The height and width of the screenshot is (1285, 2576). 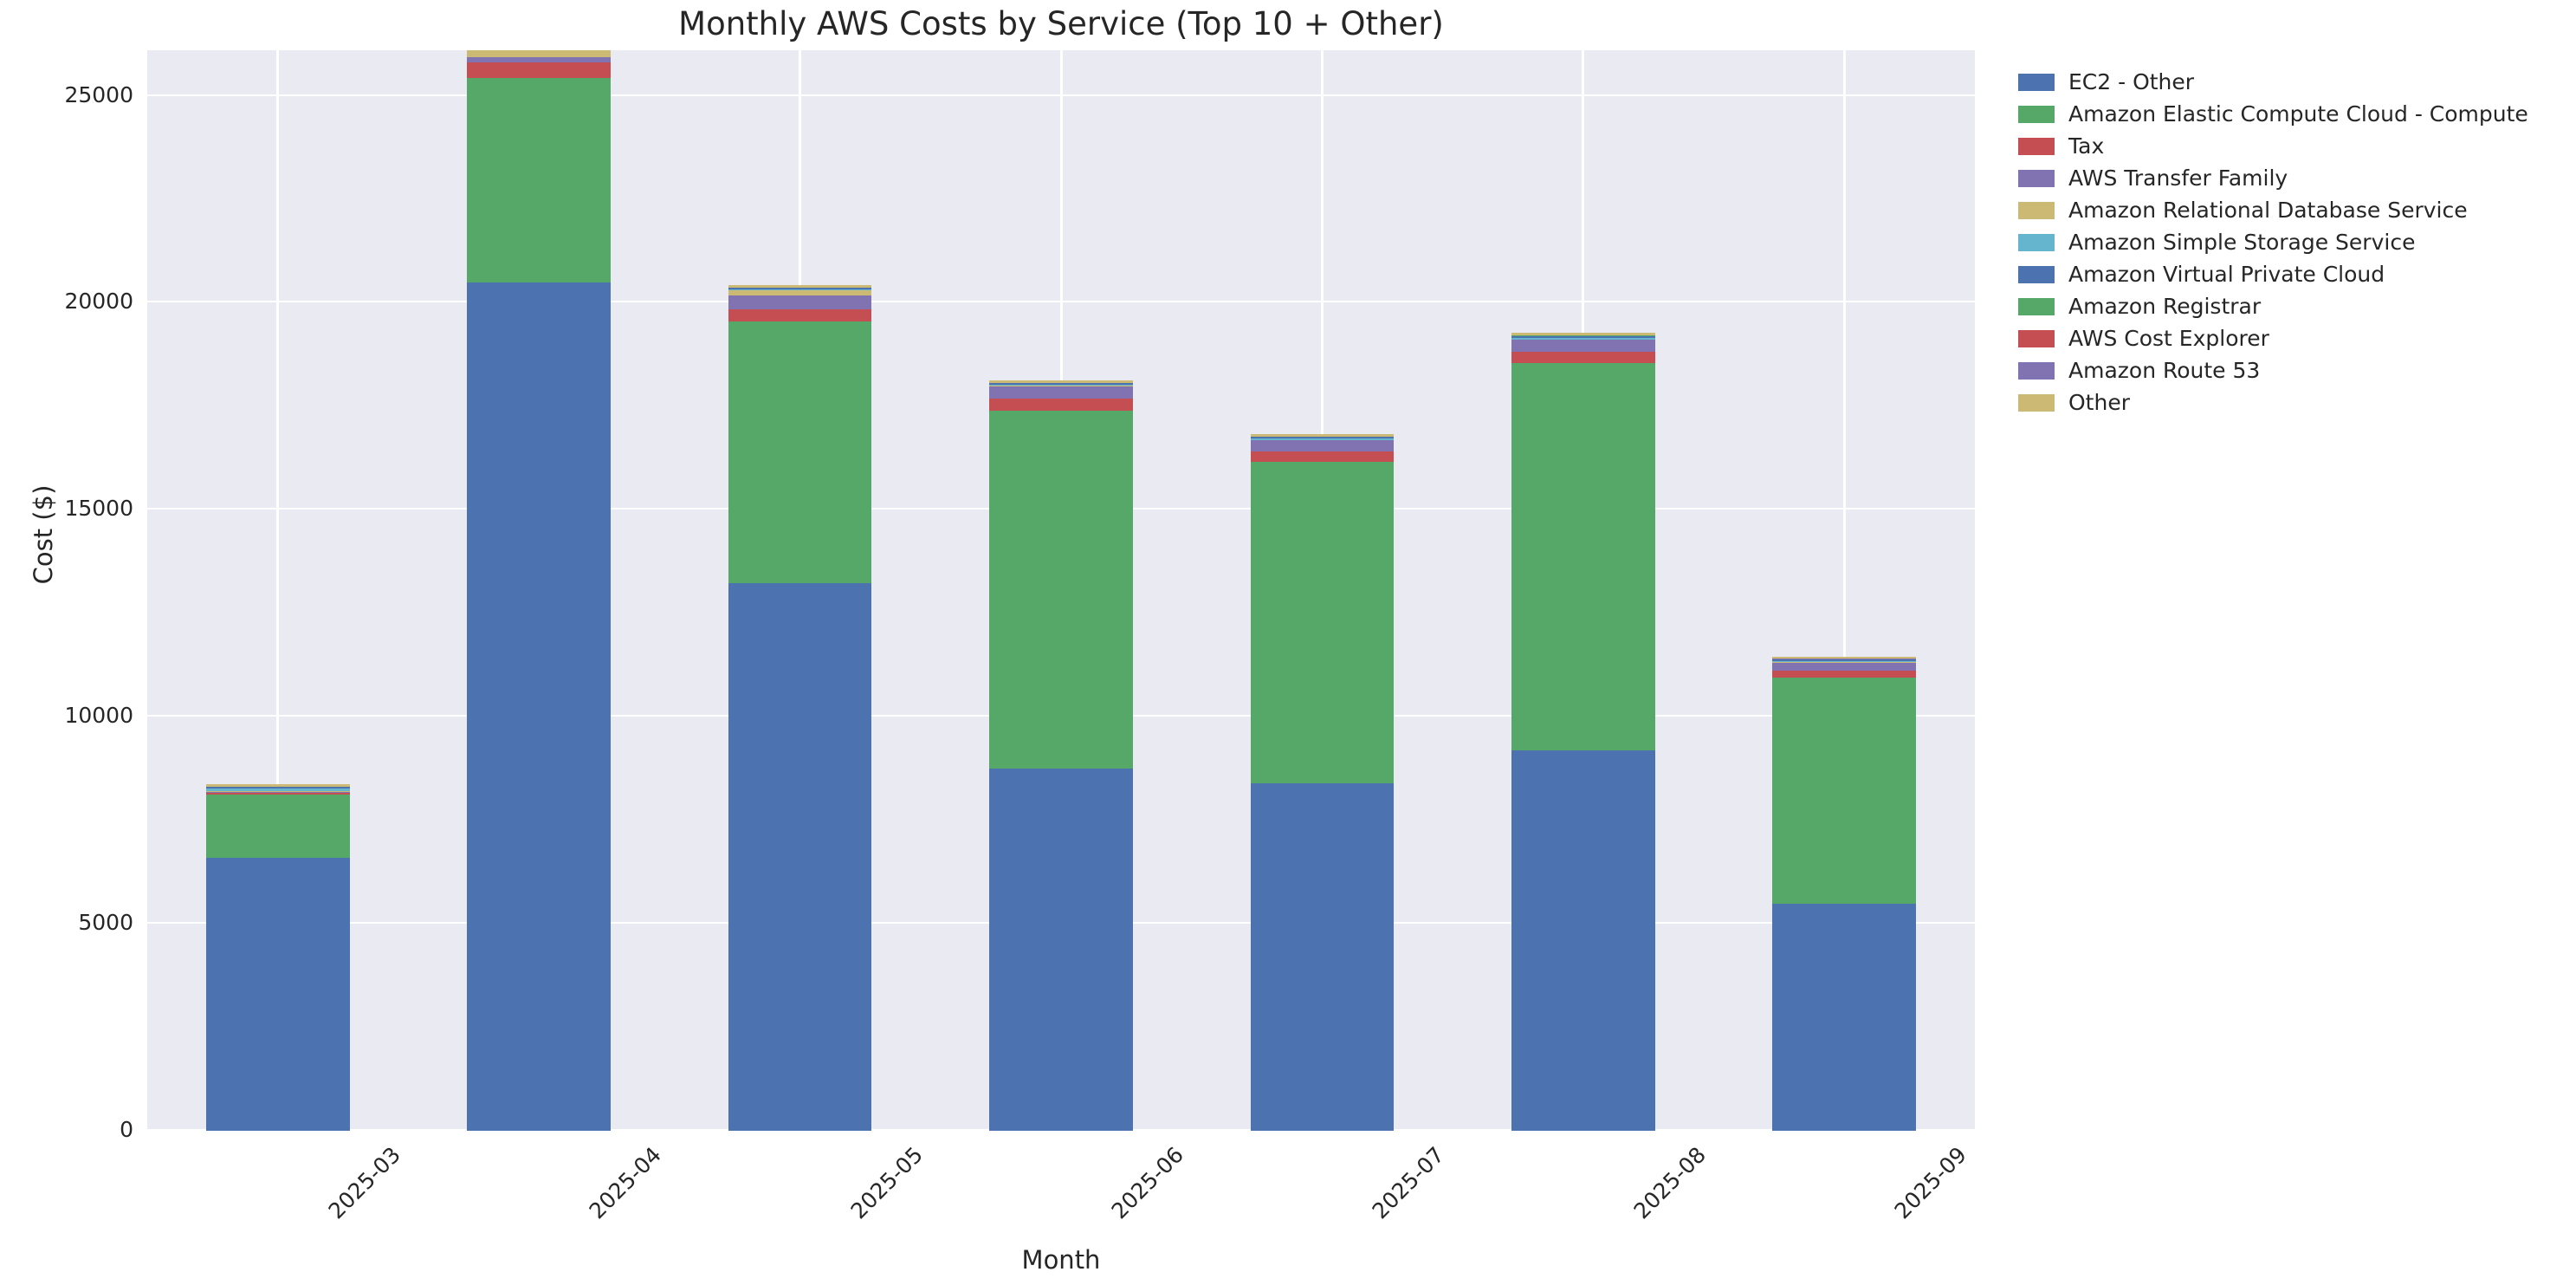 What do you see at coordinates (1409, 1183) in the screenshot?
I see `x-tick-label: 2025-07` at bounding box center [1409, 1183].